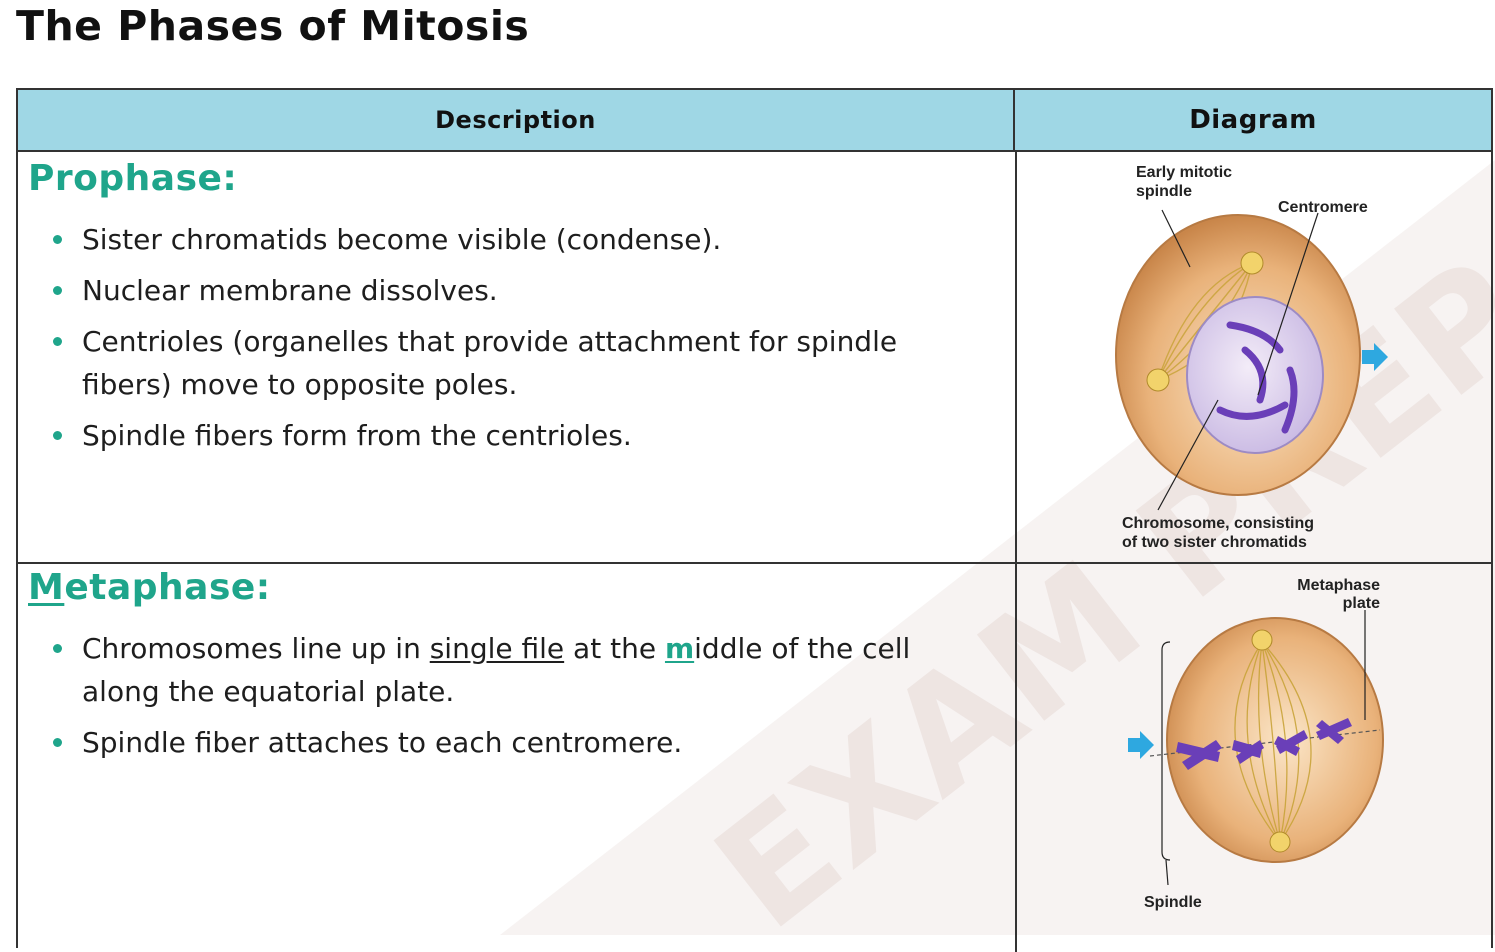 The image size is (1495, 952). What do you see at coordinates (133, 178) in the screenshot?
I see `prophase-title: Prophase:` at bounding box center [133, 178].